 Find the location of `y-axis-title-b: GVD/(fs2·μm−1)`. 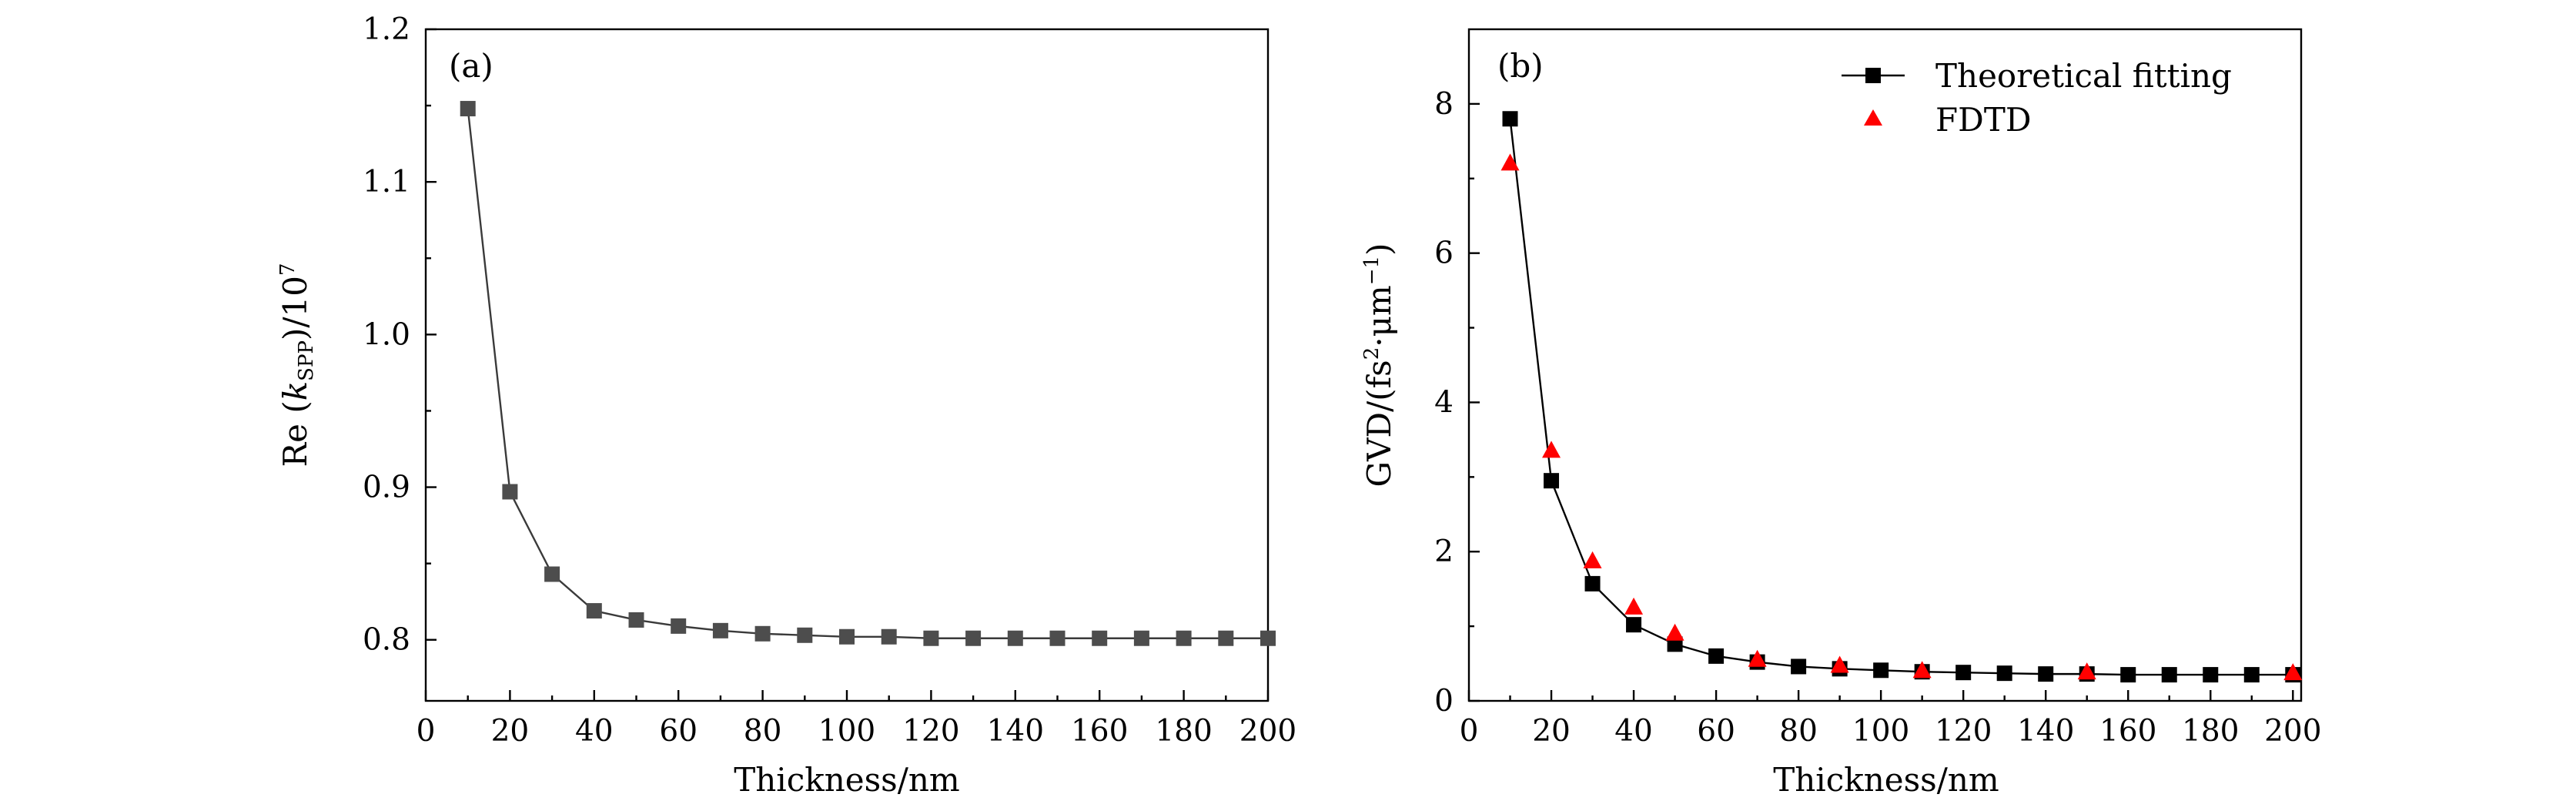

y-axis-title-b: GVD/(fs2·μm−1) is located at coordinates (1379, 365).